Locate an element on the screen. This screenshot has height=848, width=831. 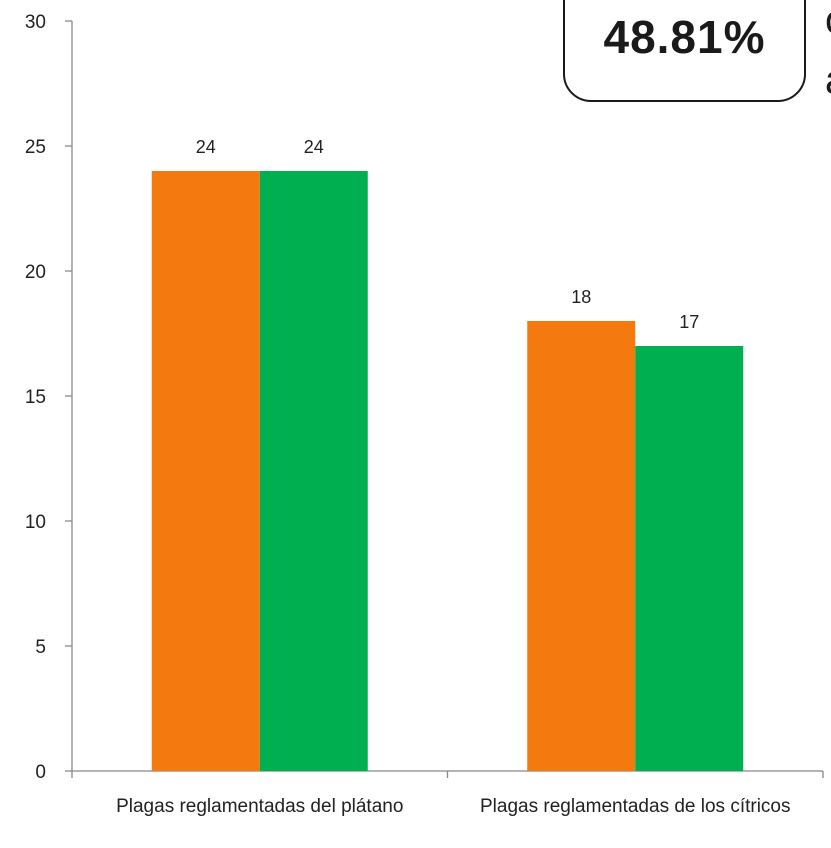
x-category-label: Plagas reglamentadas del plátano is located at coordinates (259, 806).